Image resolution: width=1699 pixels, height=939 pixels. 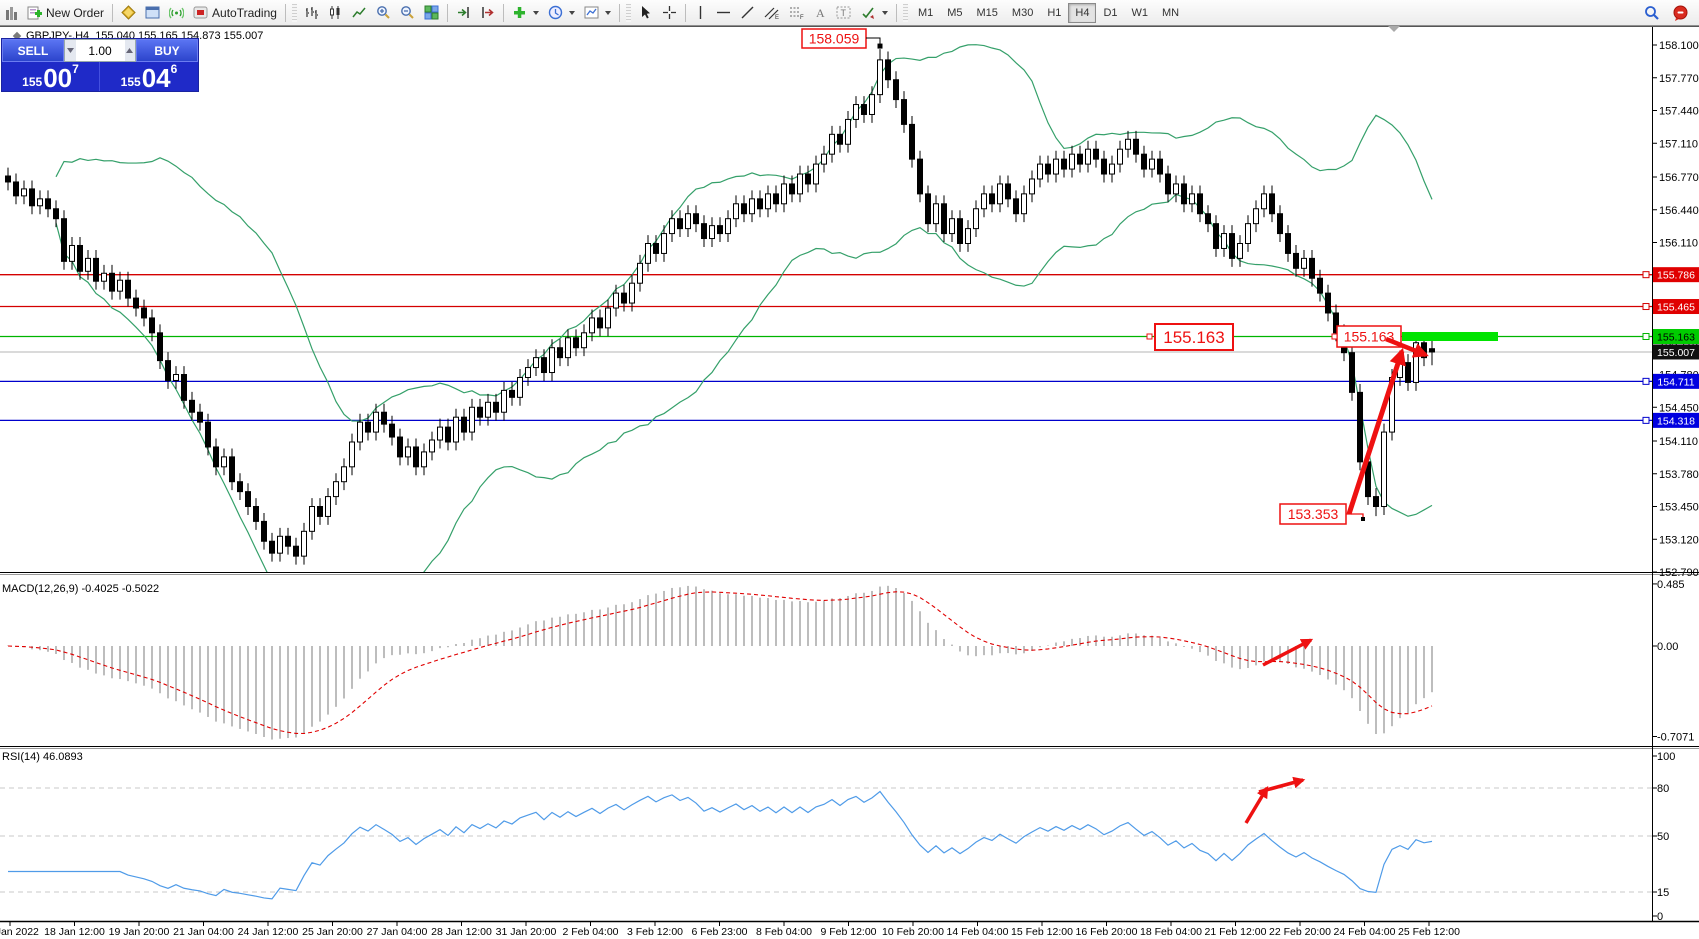 What do you see at coordinates (1194, 337) in the screenshot?
I see `annotation-box` at bounding box center [1194, 337].